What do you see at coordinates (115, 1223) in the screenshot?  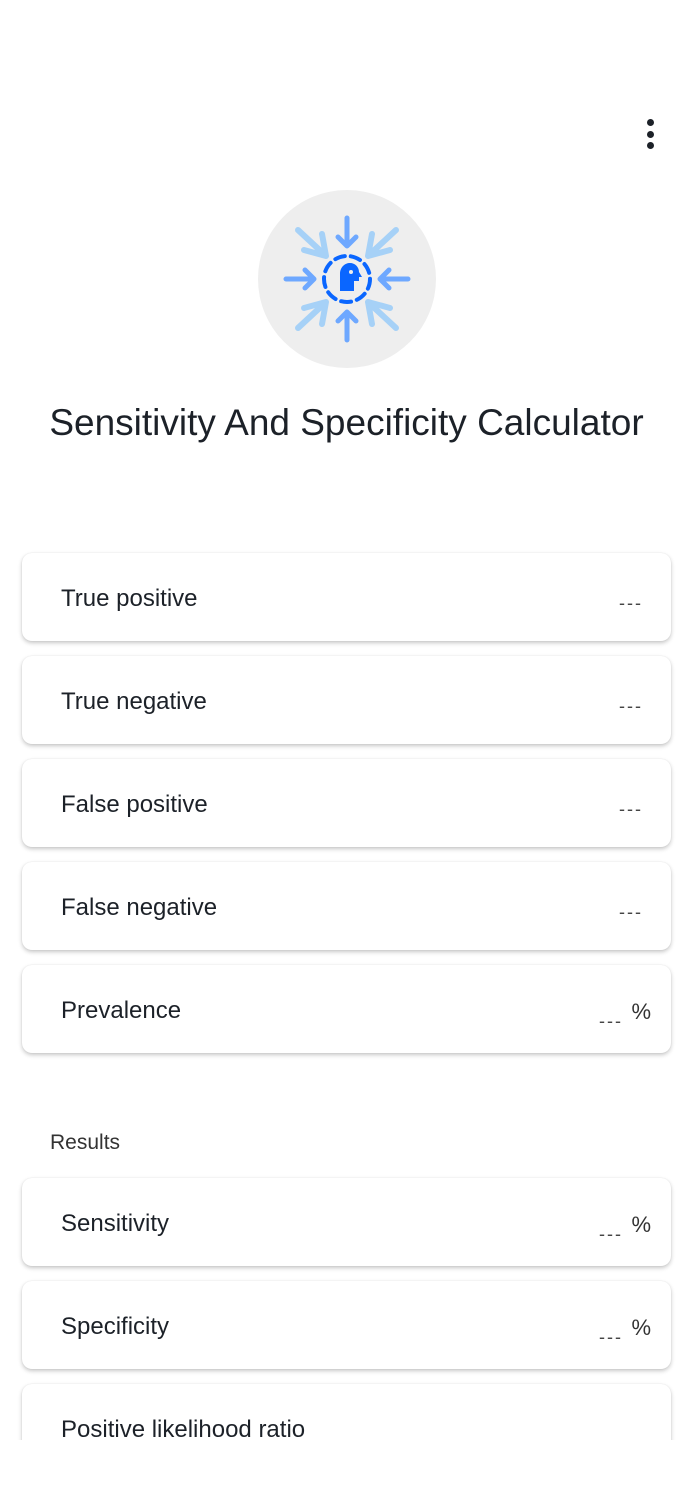 I see `result-label: Sensitivity` at bounding box center [115, 1223].